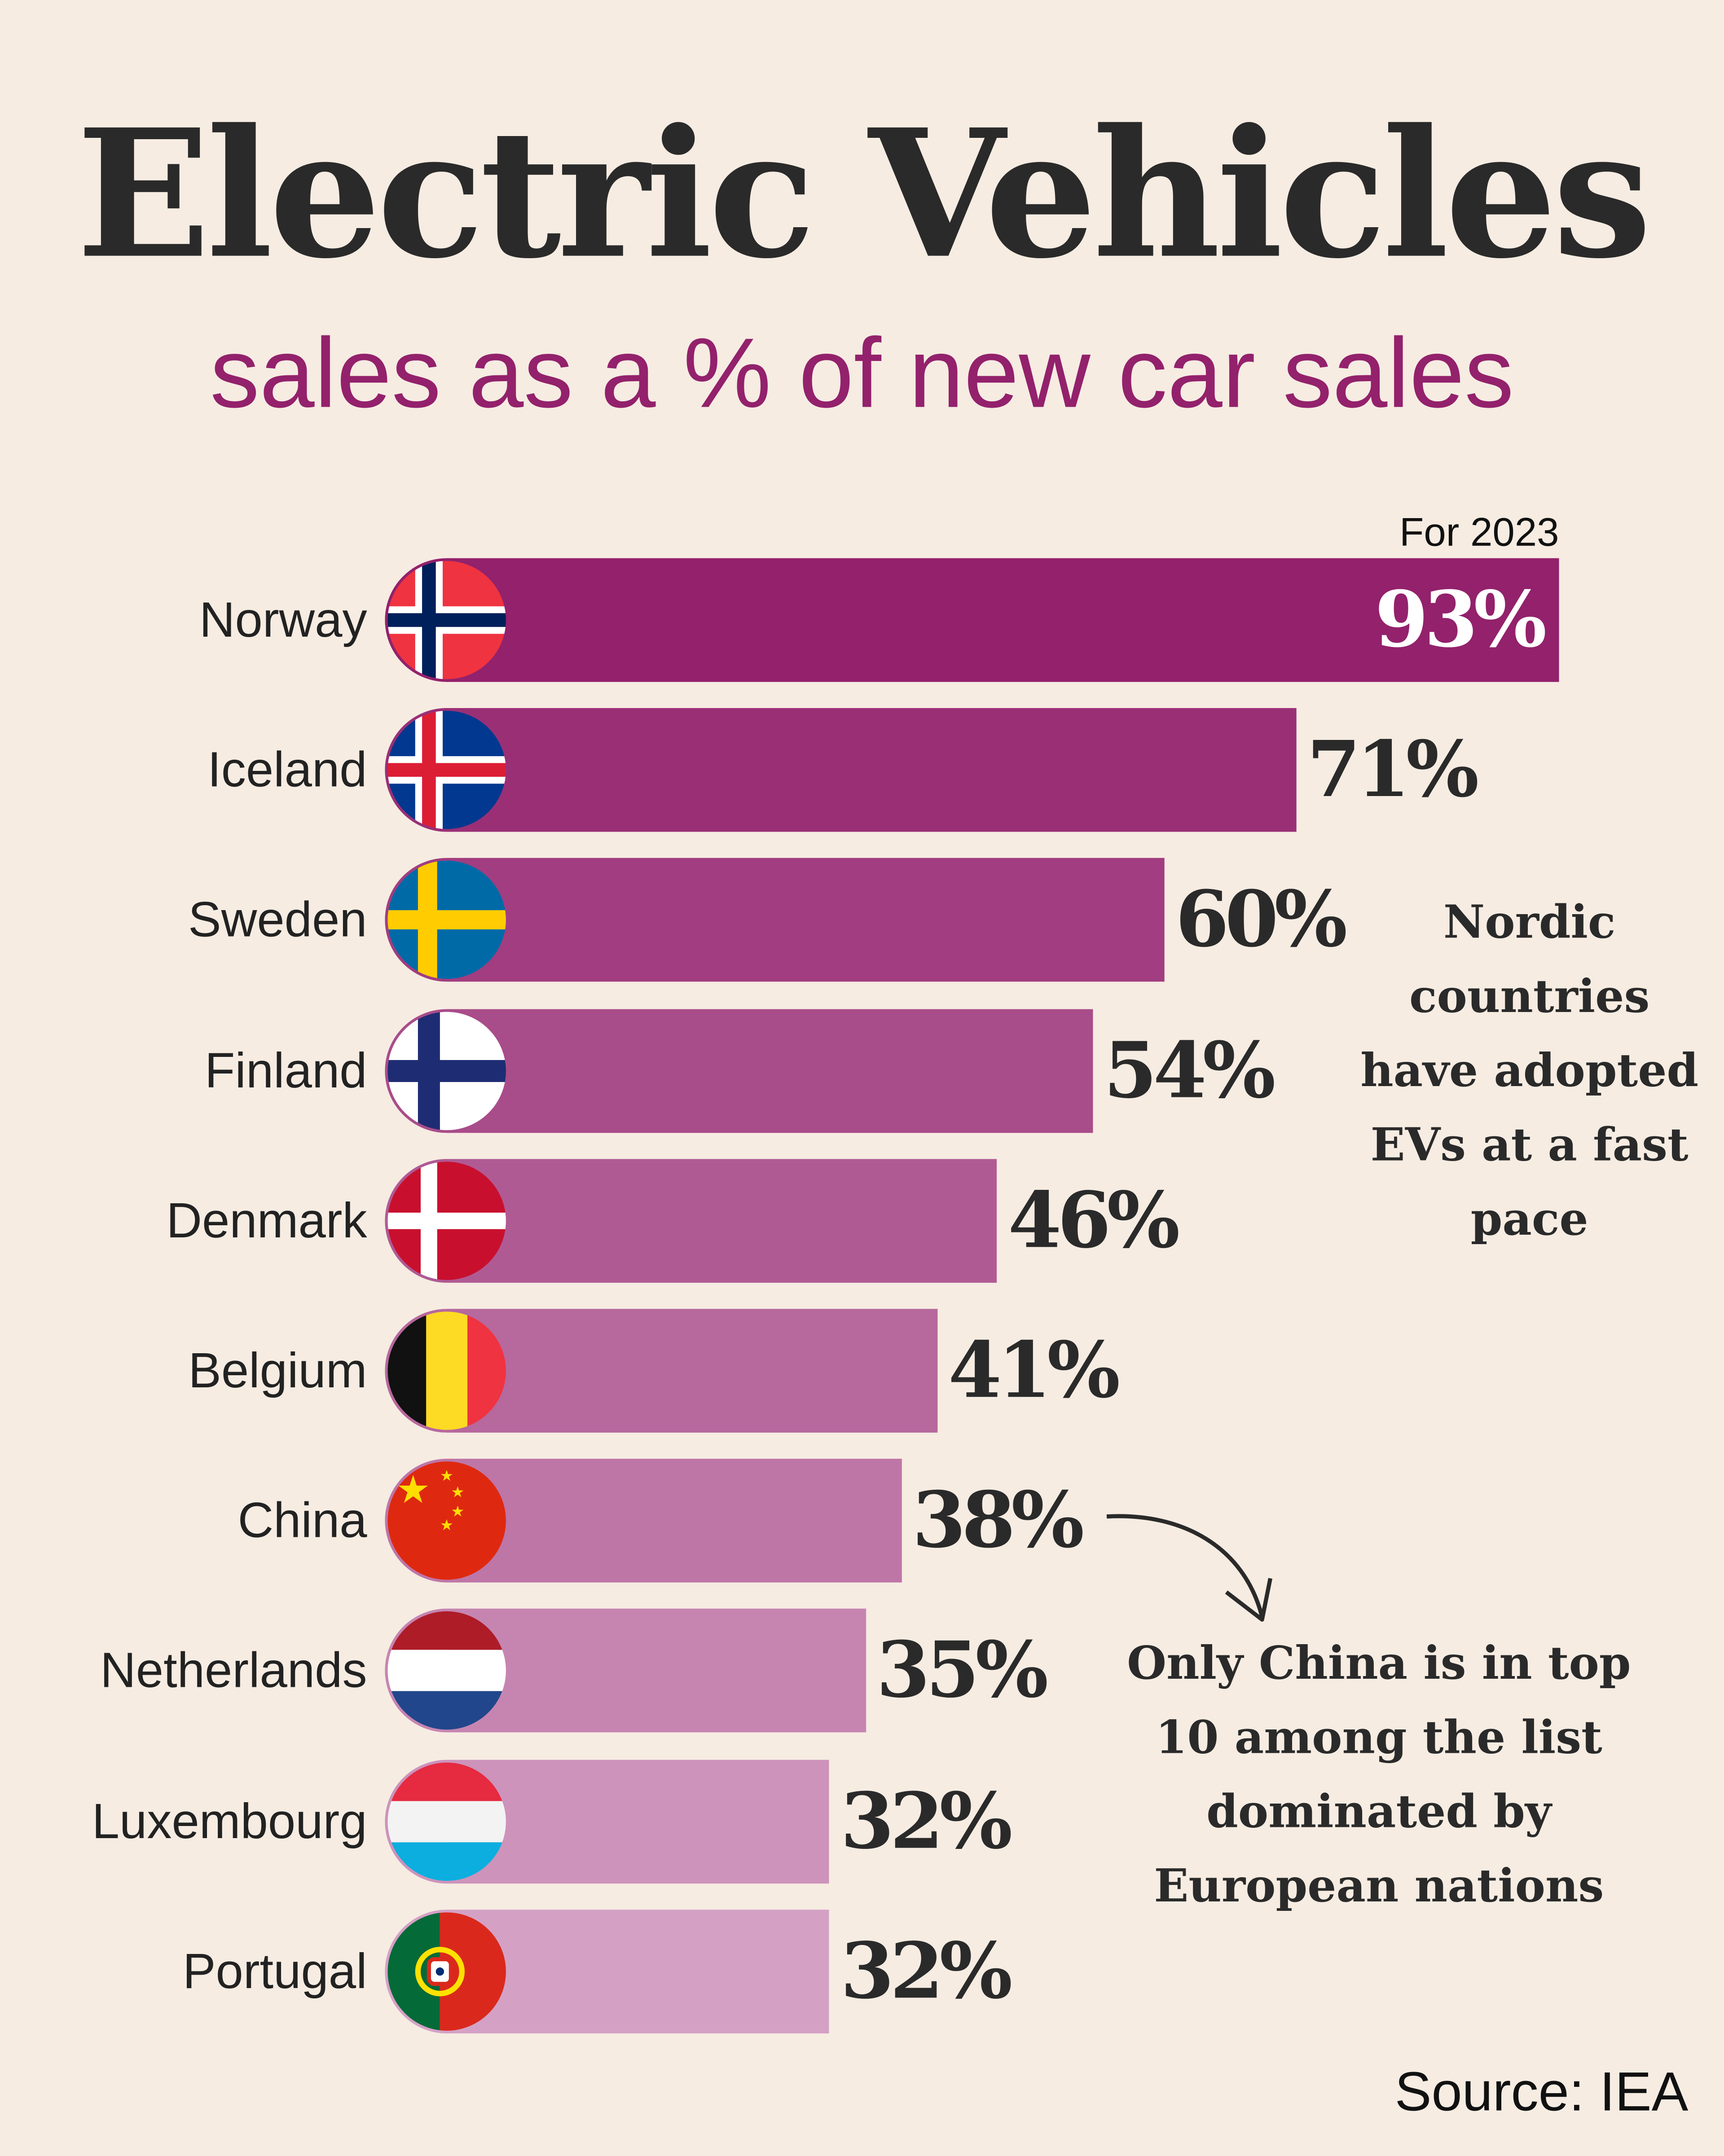  What do you see at coordinates (1393, 770) in the screenshot?
I see `data-label: 71%` at bounding box center [1393, 770].